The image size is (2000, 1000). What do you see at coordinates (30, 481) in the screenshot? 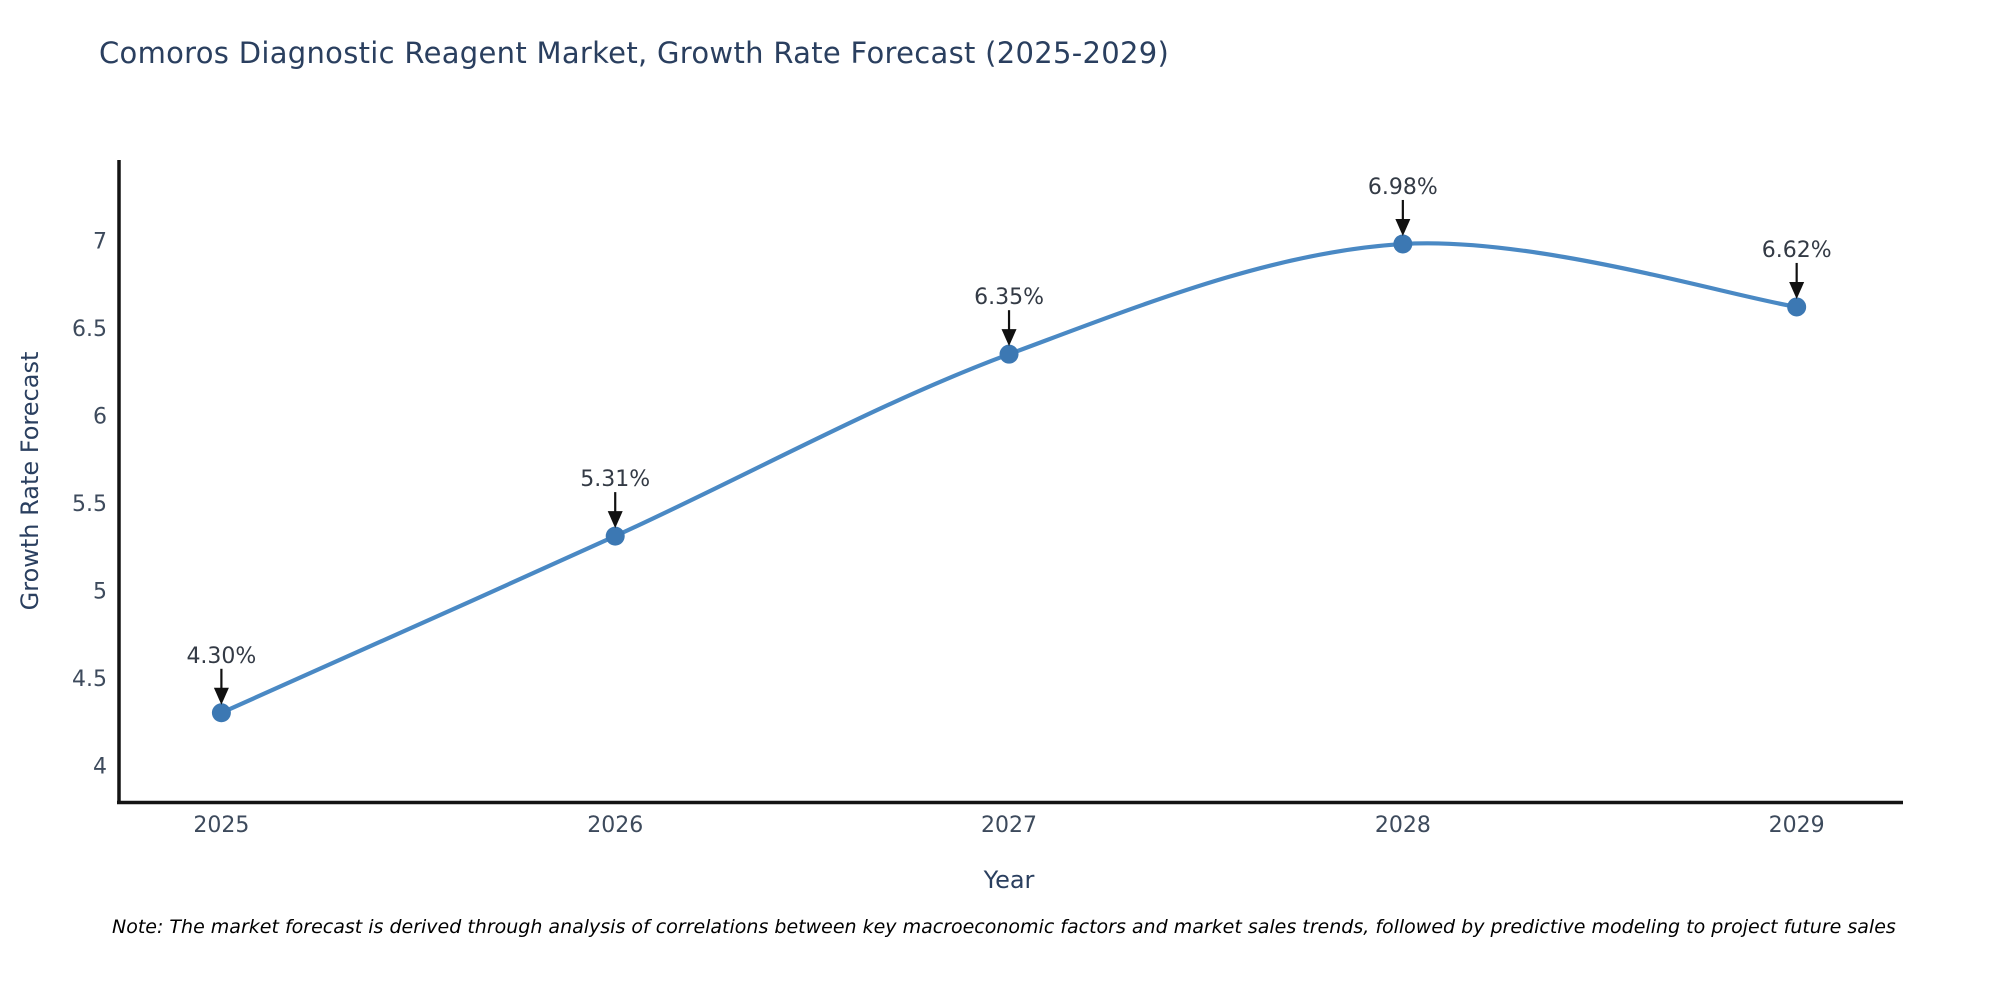
I see `y-axis-title: Growth Rate Forecast` at bounding box center [30, 481].